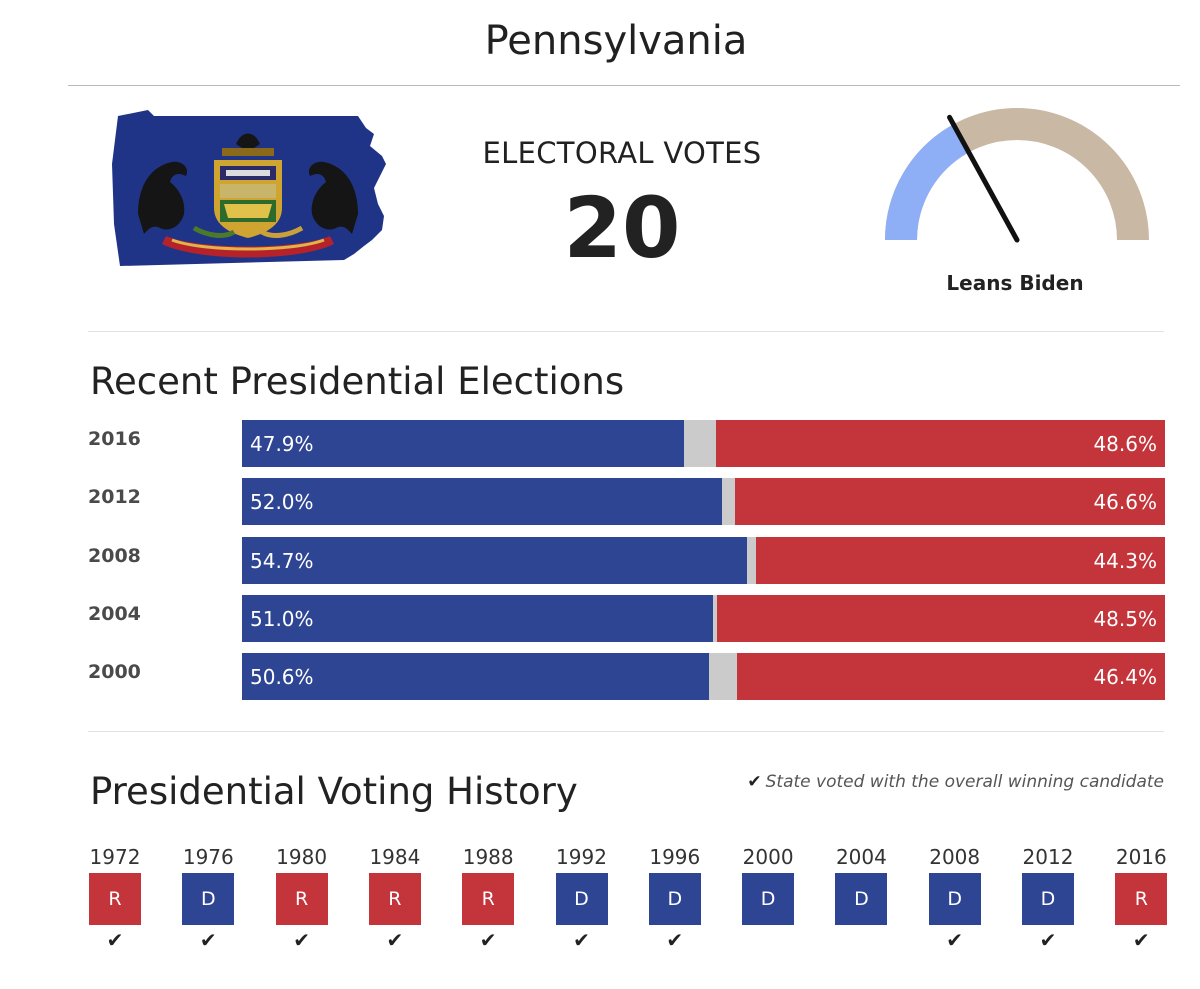 The height and width of the screenshot is (989, 1200). I want to click on election-row: 2004 51.0% 48.5%, so click(626, 618).